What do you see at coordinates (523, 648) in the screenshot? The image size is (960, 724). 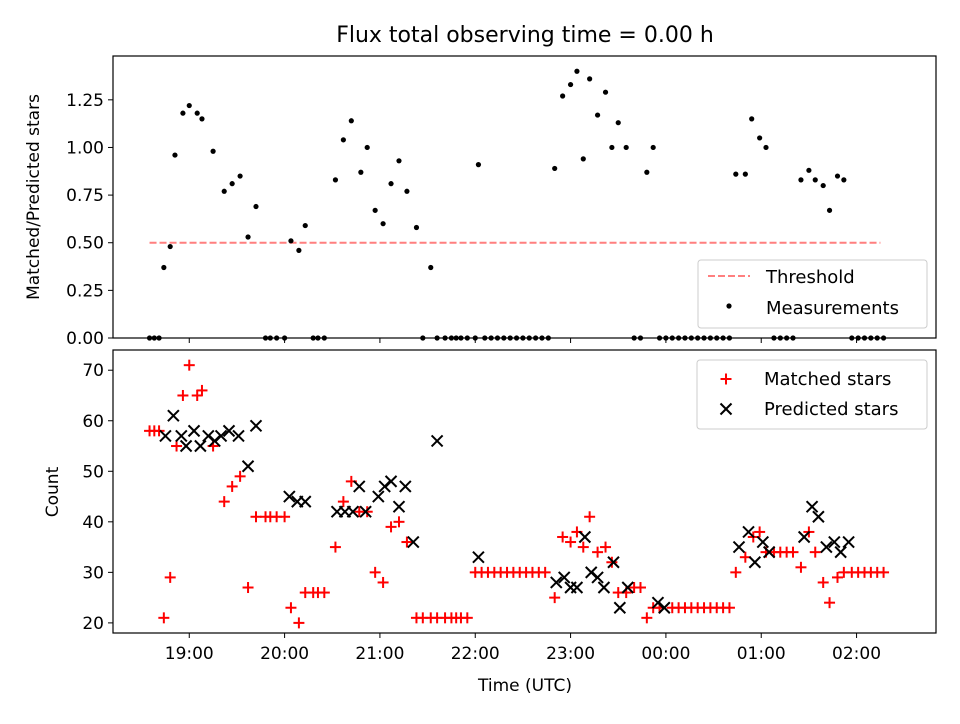 I see `bottom-x-axis: 19:00 20:00 21:00 22:00 23:00 00:00 01:00 02:00` at bounding box center [523, 648].